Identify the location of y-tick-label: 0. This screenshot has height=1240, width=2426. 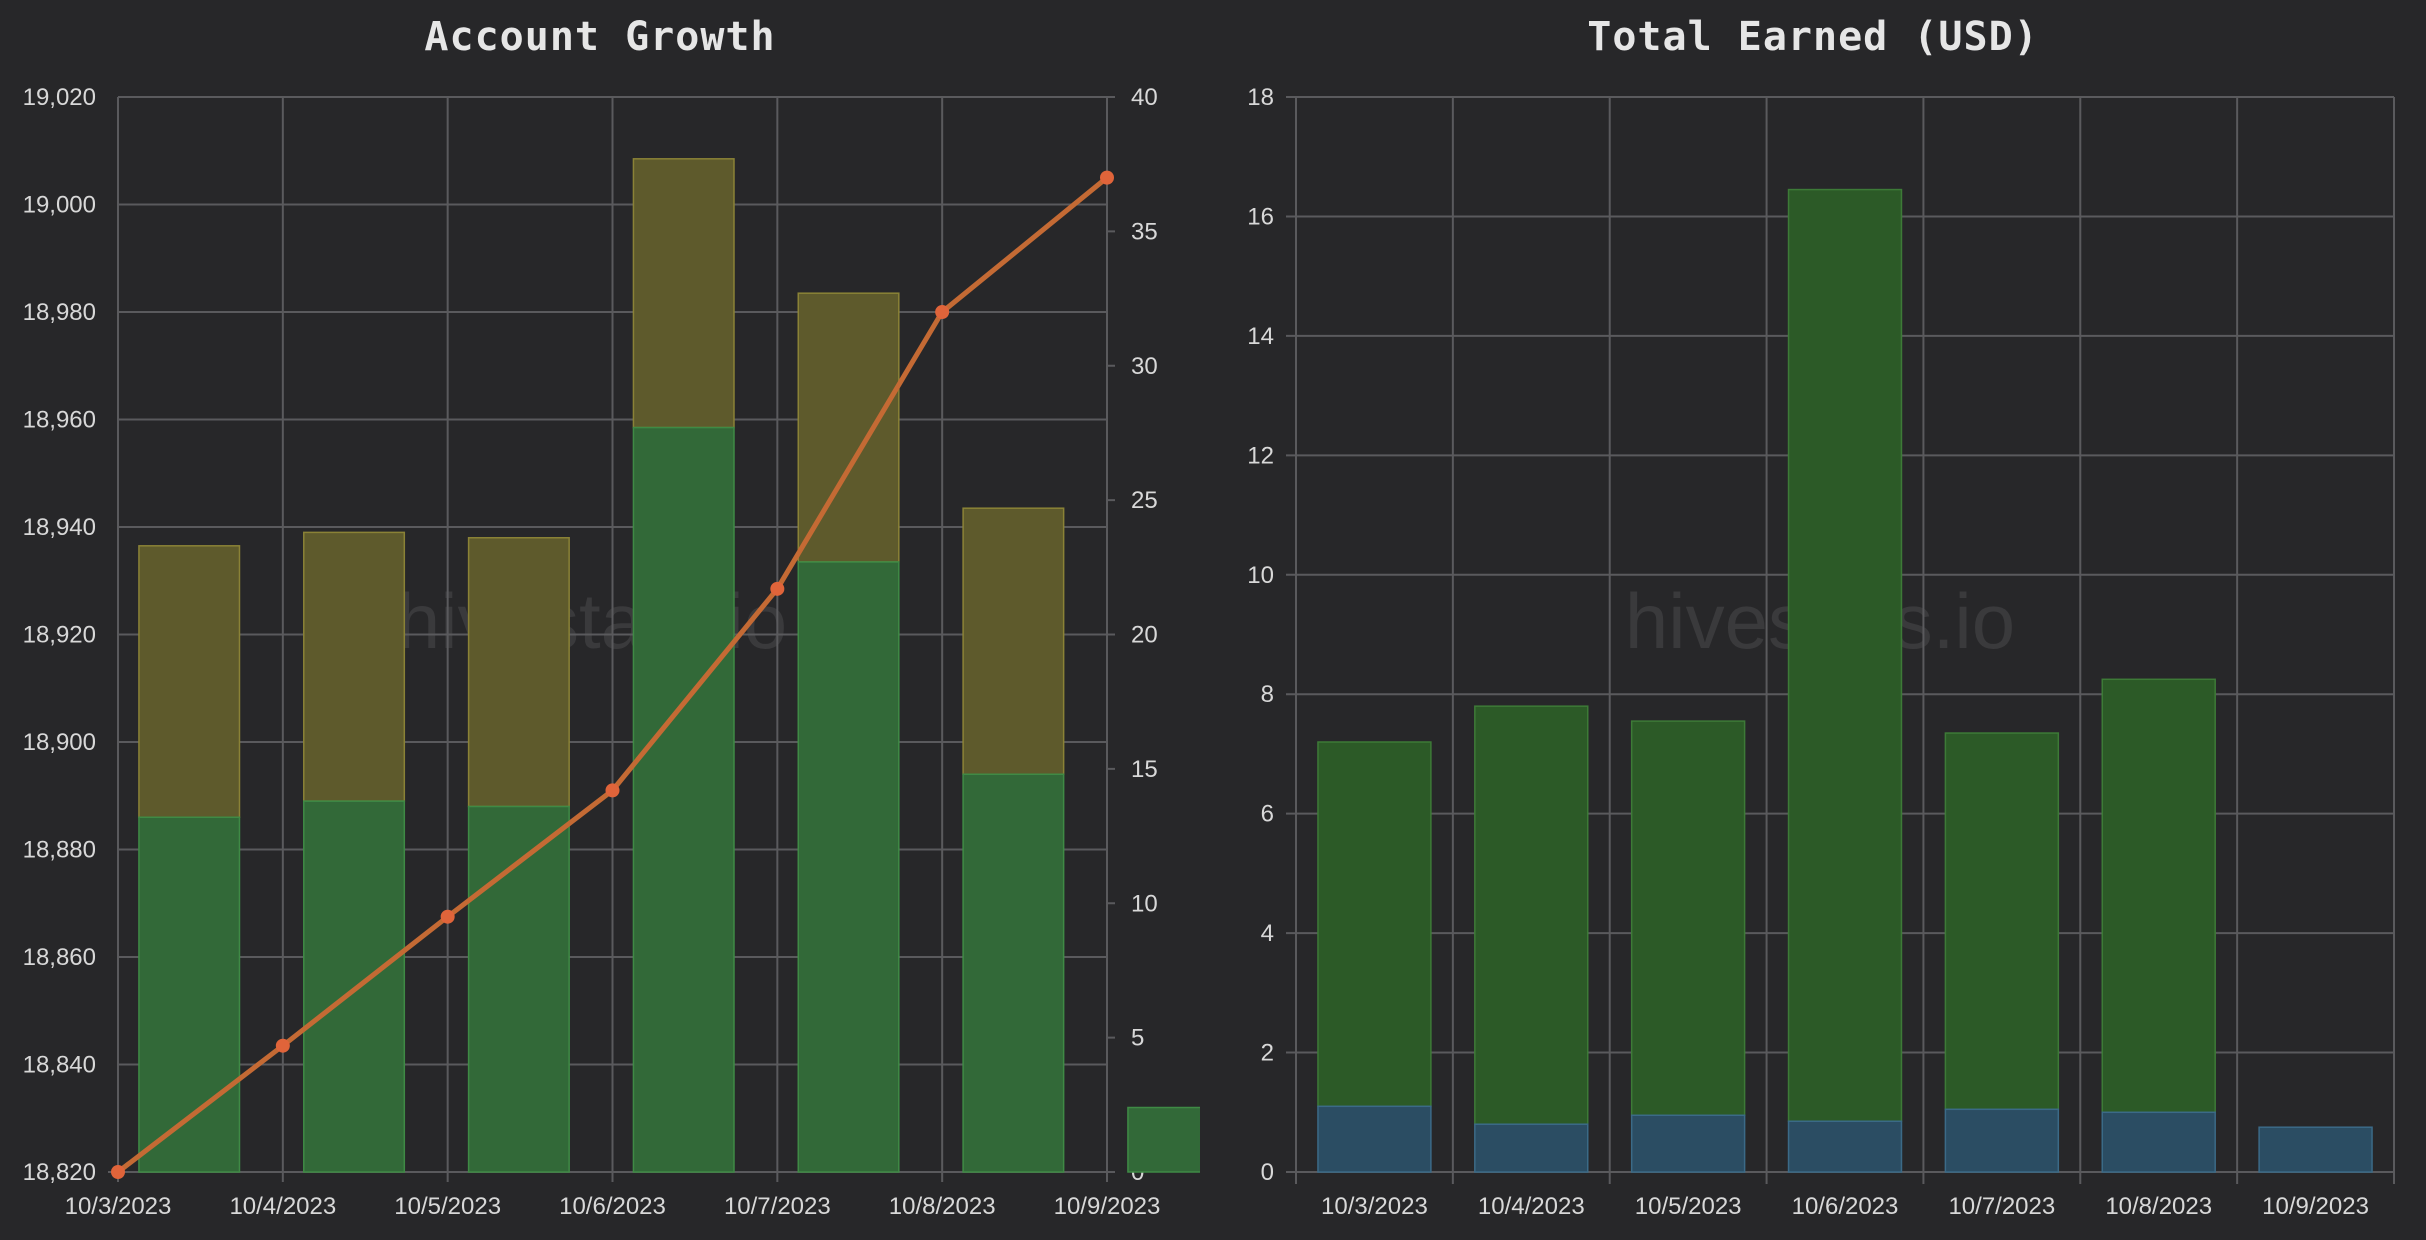
(1267, 1172).